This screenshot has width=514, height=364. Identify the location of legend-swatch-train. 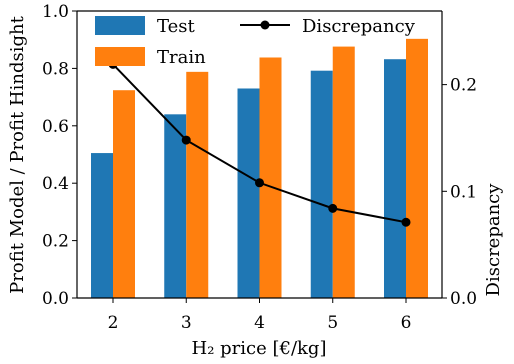
(120, 56).